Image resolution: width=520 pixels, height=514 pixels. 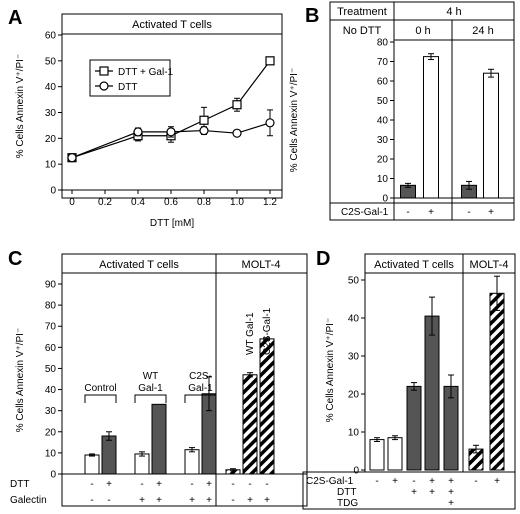 What do you see at coordinates (407, 212) in the screenshot?
I see `panel-b-sign: -` at bounding box center [407, 212].